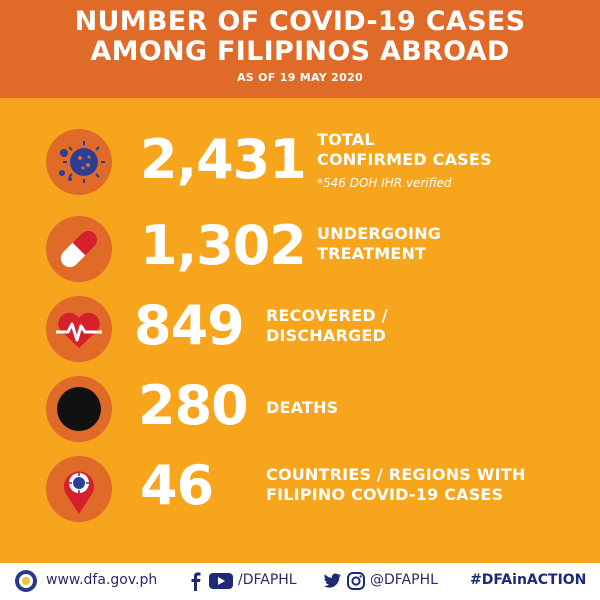  What do you see at coordinates (299, 77) in the screenshot?
I see `page-subtitle: AS OF 19 MAY 2020` at bounding box center [299, 77].